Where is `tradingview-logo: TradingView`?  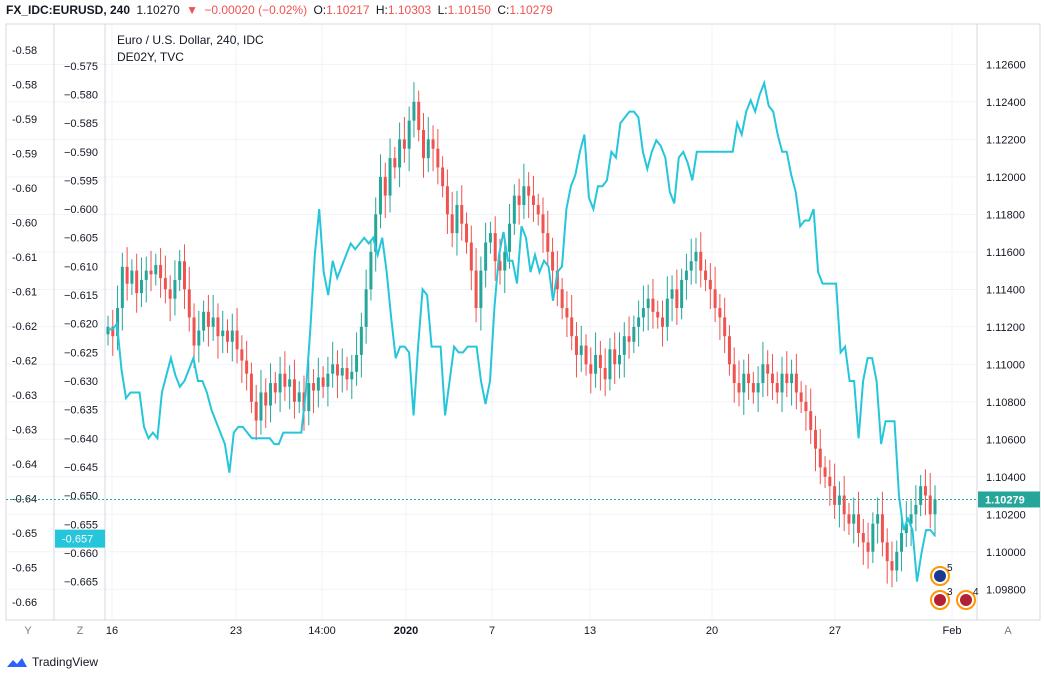 tradingview-logo: TradingView is located at coordinates (52, 662).